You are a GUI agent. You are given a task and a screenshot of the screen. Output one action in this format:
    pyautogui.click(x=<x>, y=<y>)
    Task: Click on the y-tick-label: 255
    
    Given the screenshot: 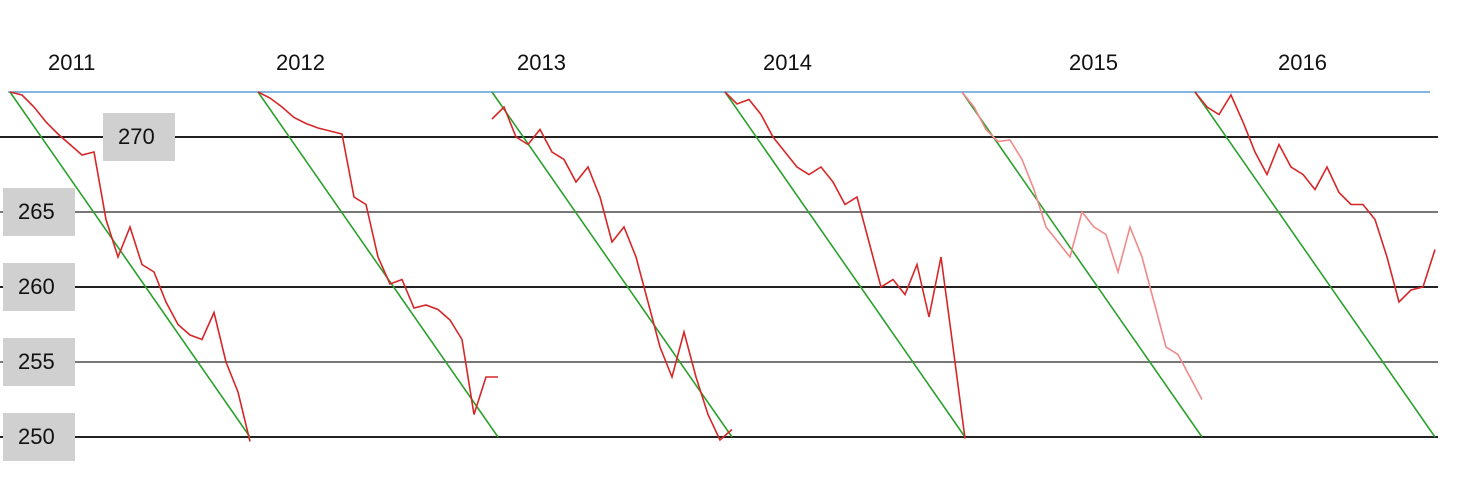 What is the action you would take?
    pyautogui.click(x=36, y=361)
    